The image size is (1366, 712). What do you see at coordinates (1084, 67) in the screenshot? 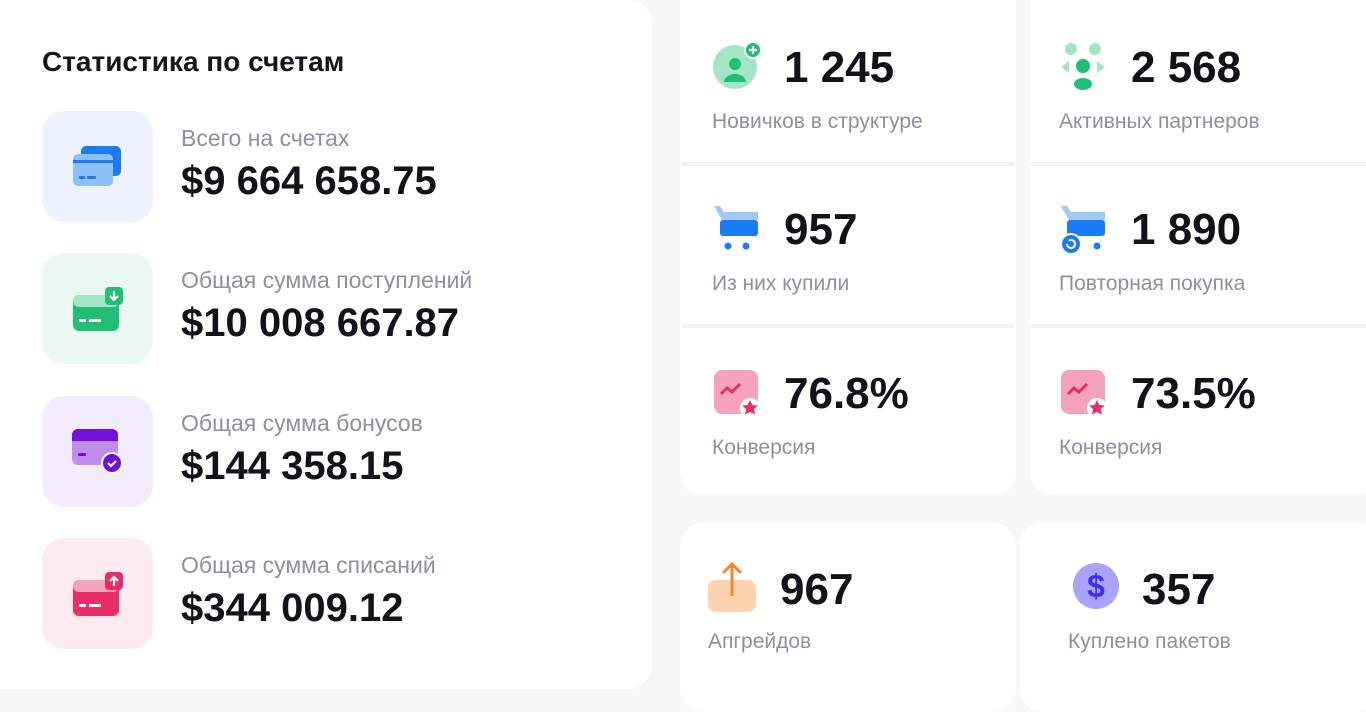
I see `group-icon` at bounding box center [1084, 67].